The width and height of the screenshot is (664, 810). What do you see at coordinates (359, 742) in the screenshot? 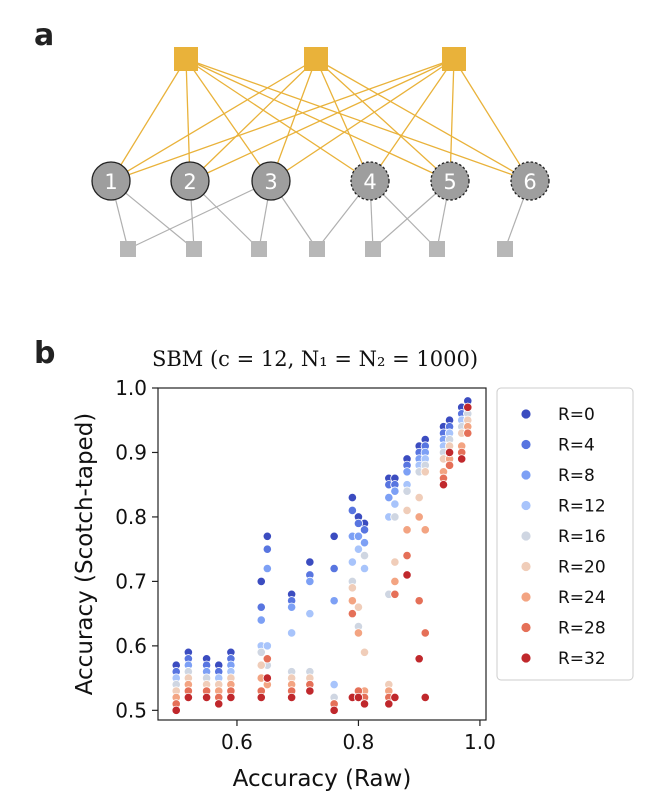
I see `x-tick-label: 0.8` at bounding box center [359, 742].